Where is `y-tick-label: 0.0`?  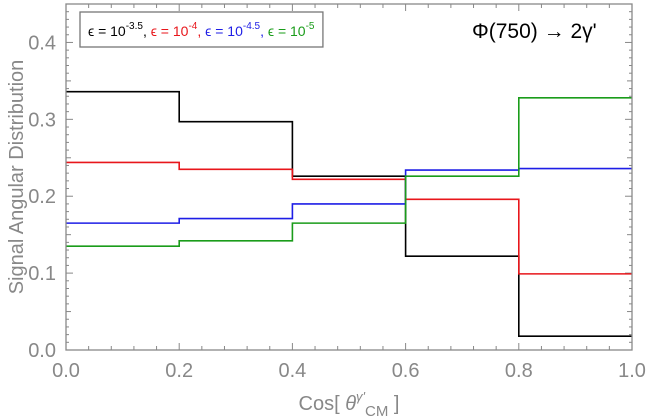
y-tick-label: 0.0 is located at coordinates (42, 351).